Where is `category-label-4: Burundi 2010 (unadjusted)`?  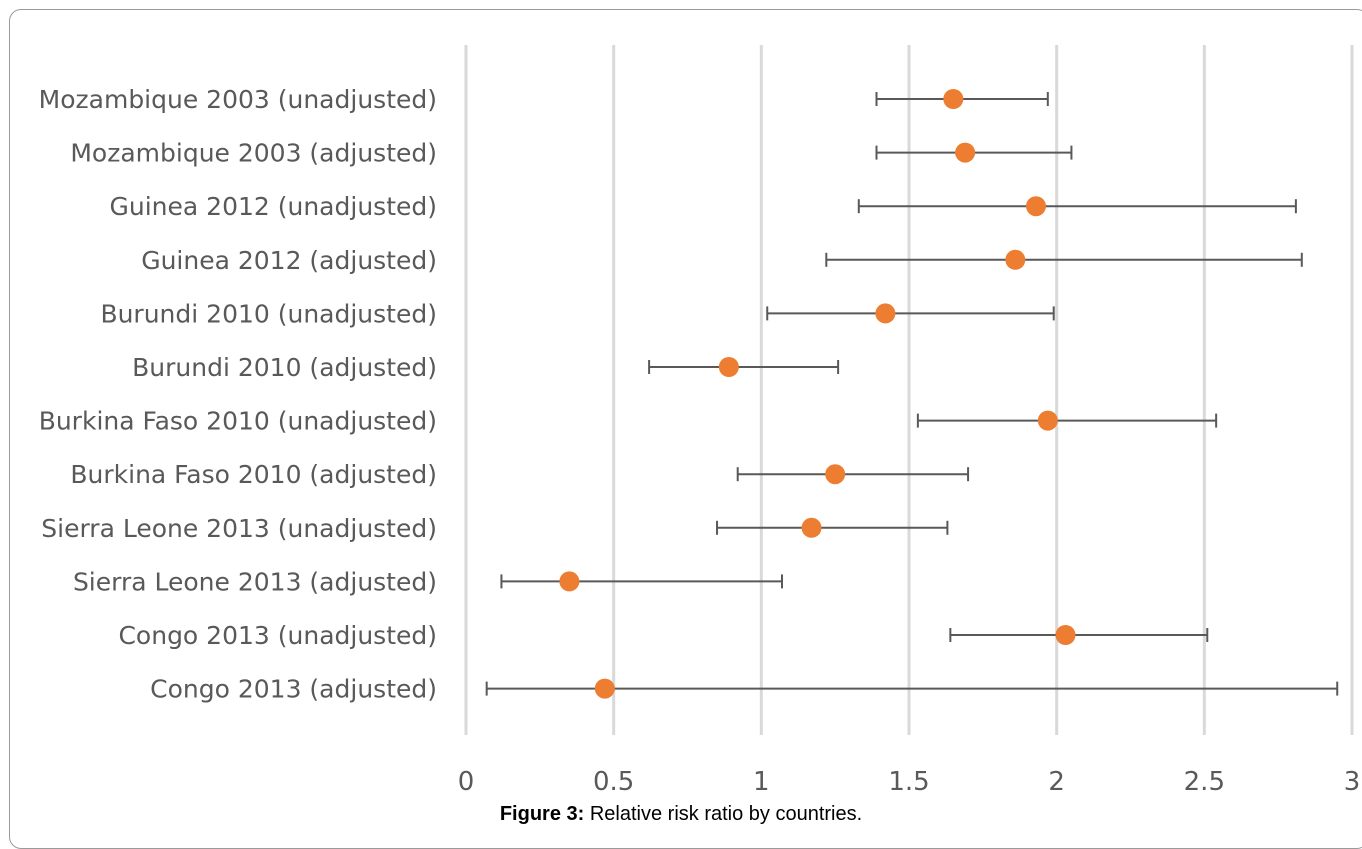
category-label-4: Burundi 2010 (unadjusted) is located at coordinates (268, 313).